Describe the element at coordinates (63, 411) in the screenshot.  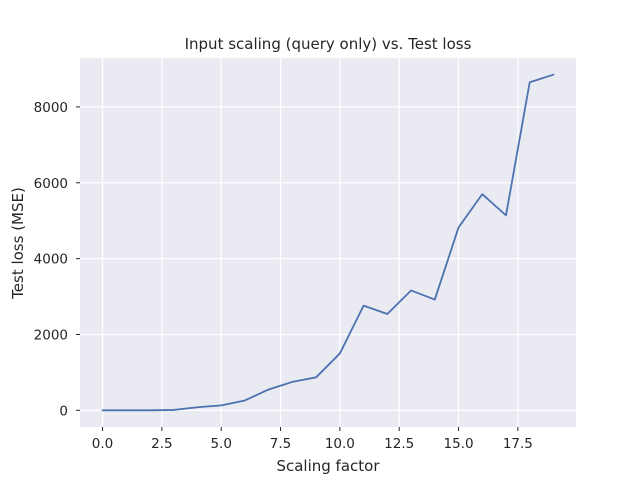
I see `y-tick-label: 0` at that location.